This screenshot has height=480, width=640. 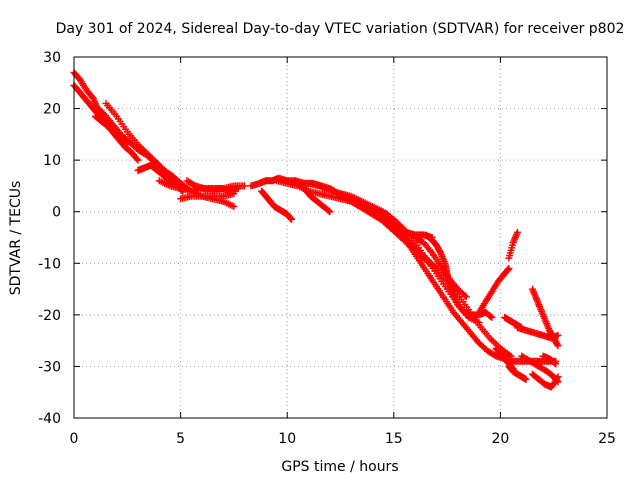 What do you see at coordinates (49, 316) in the screenshot?
I see `y-tick-label: -20` at bounding box center [49, 316].